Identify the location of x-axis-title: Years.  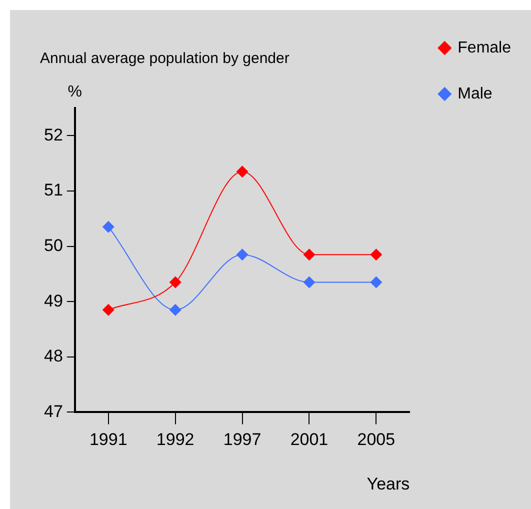
(388, 484).